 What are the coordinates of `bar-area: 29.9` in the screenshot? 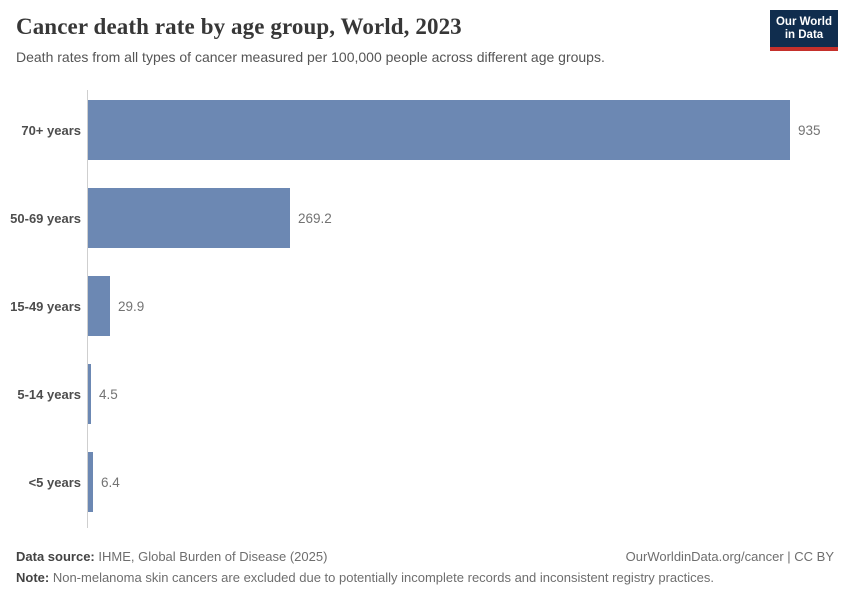 It's located at (468, 306).